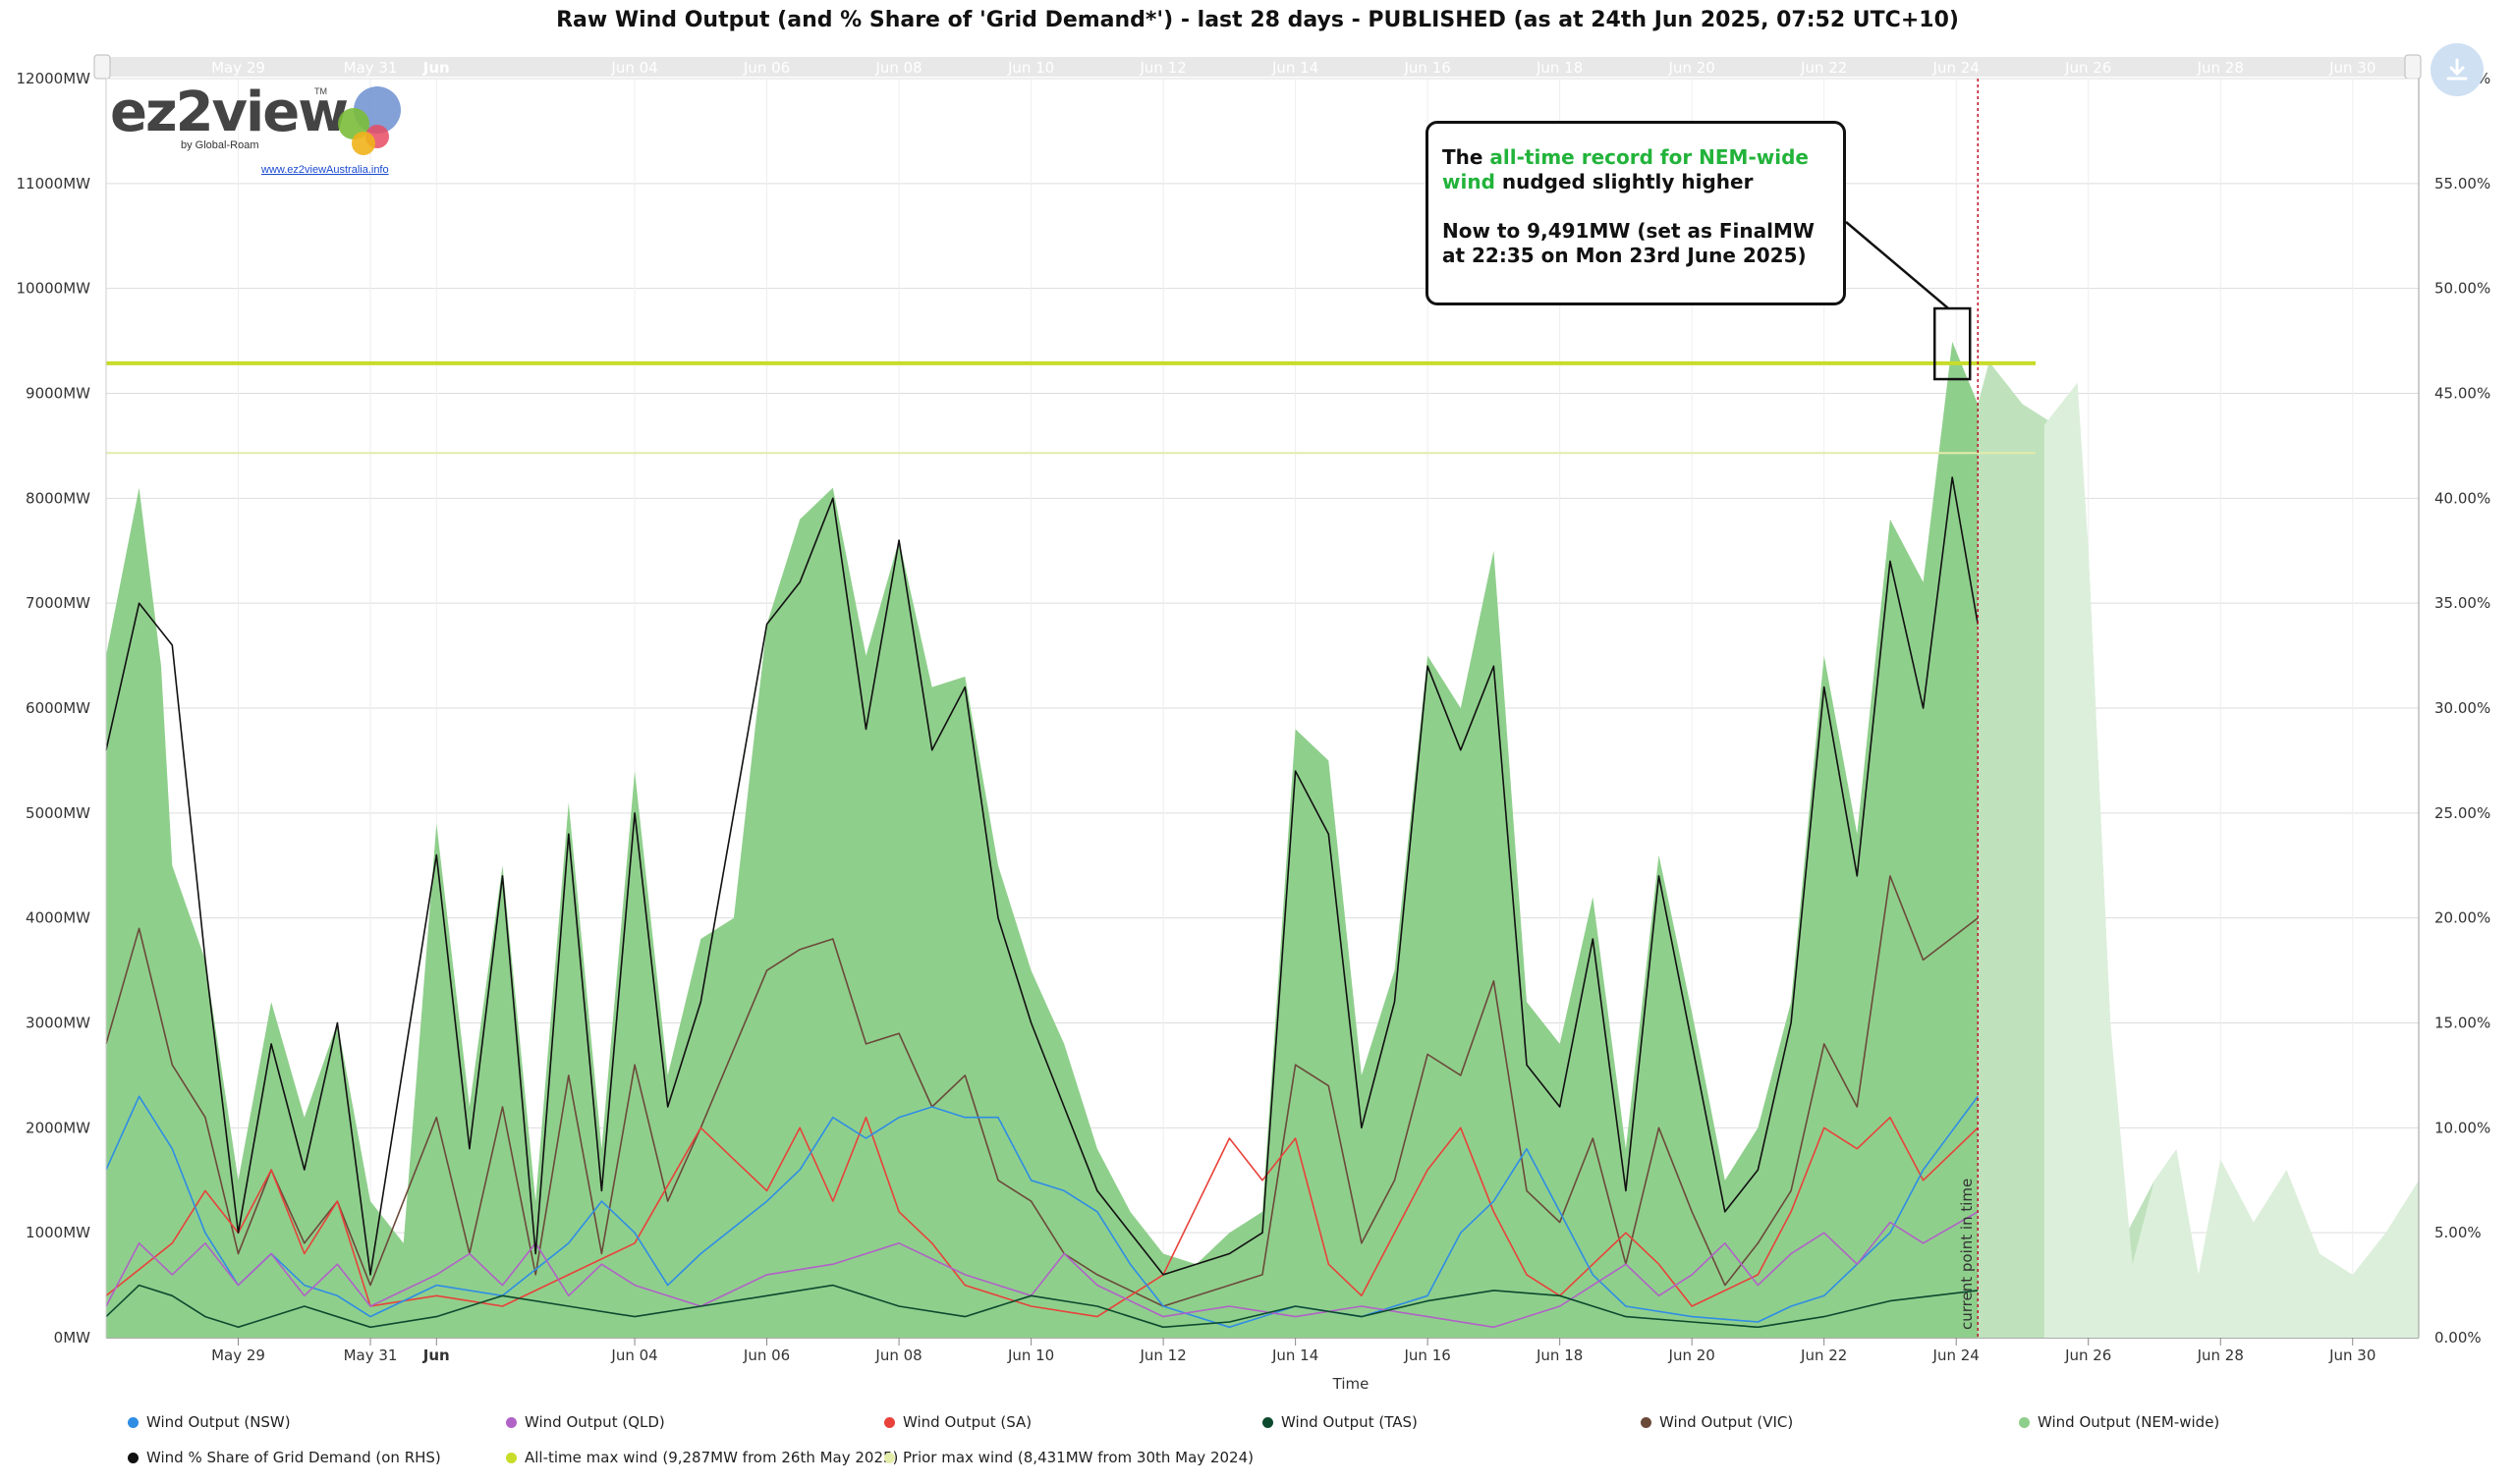  Describe the element at coordinates (1559, 1355) in the screenshot. I see `x-tick-label: Jun 18` at that location.